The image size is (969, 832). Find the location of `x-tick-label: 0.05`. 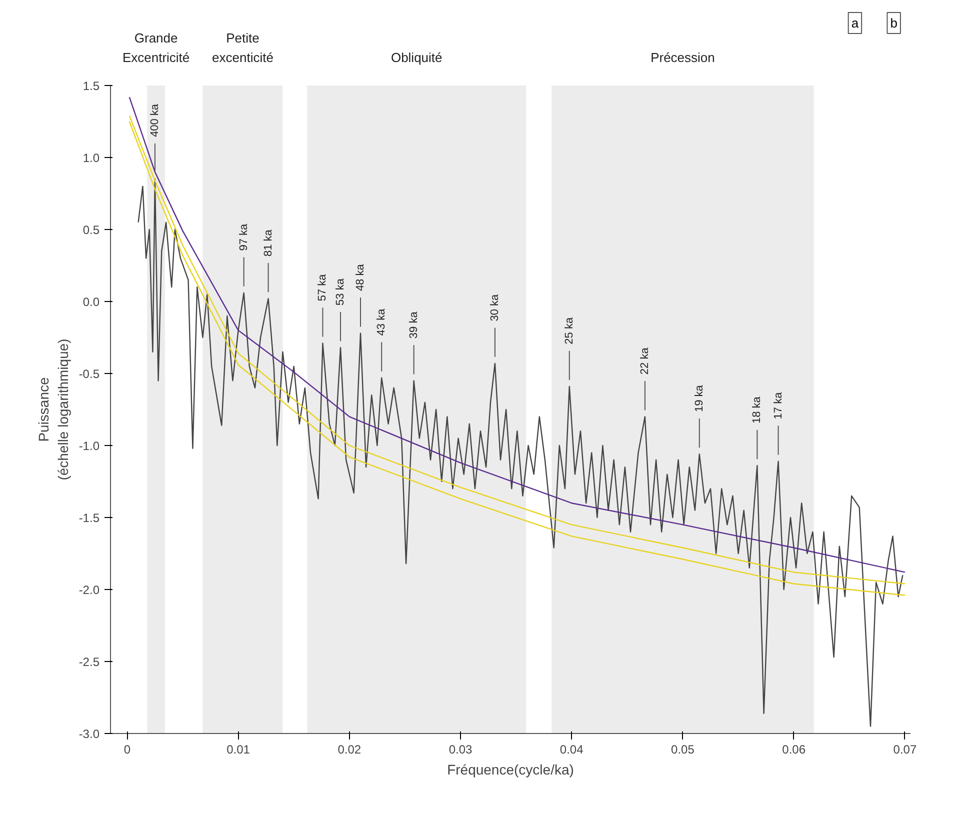

x-tick-label: 0.05 is located at coordinates (683, 749).